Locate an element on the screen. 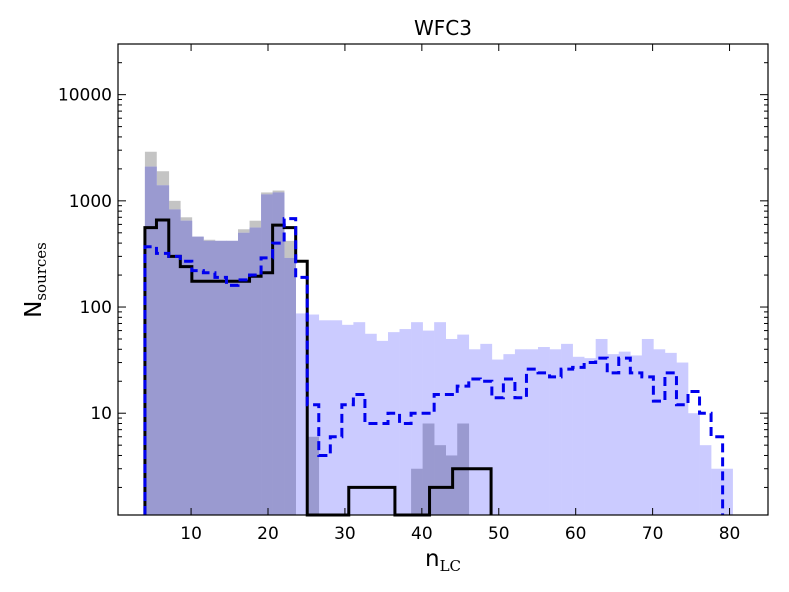  x-axis-label-main: n is located at coordinates (432, 559).